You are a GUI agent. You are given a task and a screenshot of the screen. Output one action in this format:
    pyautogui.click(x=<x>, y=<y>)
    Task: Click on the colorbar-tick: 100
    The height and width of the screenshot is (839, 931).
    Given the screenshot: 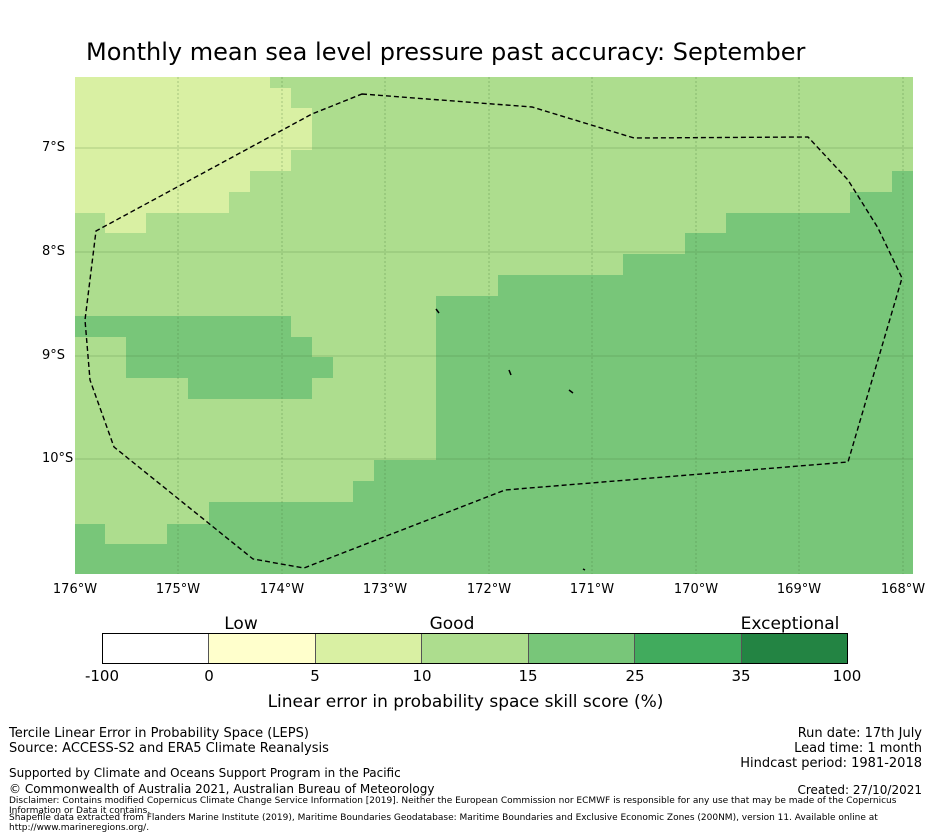 What is the action you would take?
    pyautogui.click(x=847, y=676)
    